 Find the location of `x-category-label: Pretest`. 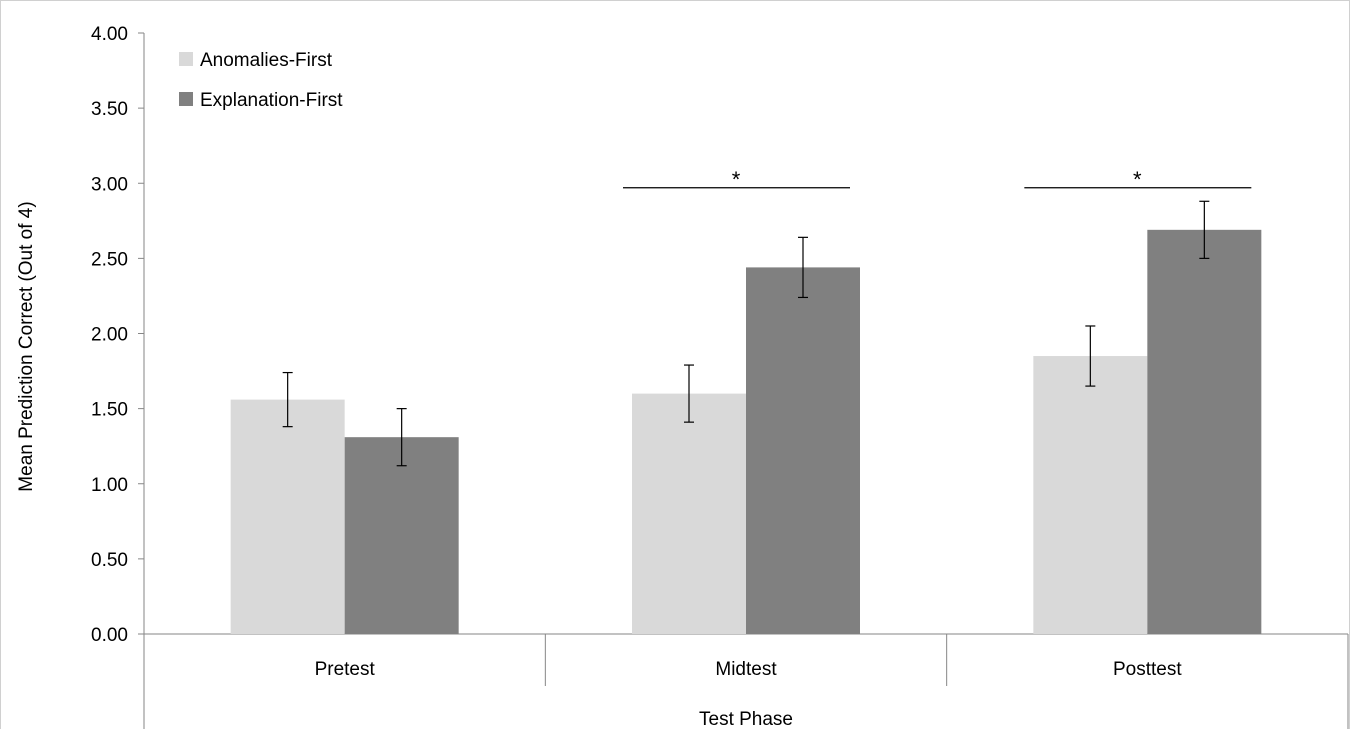

x-category-label: Pretest is located at coordinates (345, 669).